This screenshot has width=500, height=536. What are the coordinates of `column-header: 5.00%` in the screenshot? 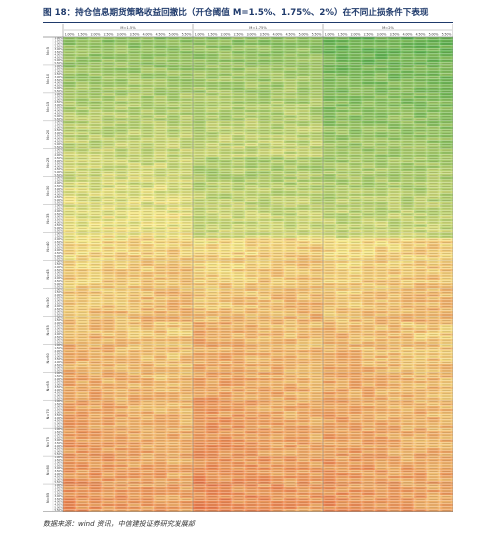 It's located at (304, 35).